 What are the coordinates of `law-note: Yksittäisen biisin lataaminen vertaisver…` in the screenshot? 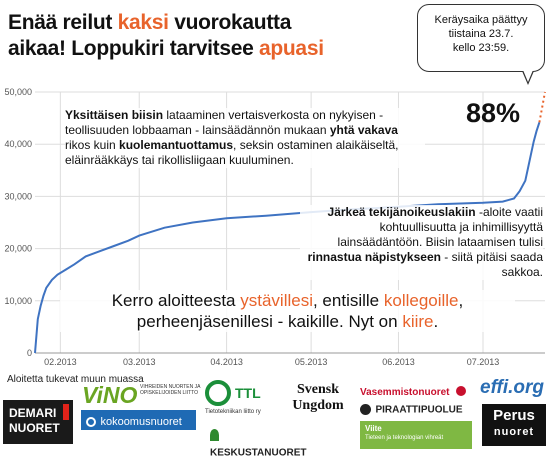 It's located at (245, 138).